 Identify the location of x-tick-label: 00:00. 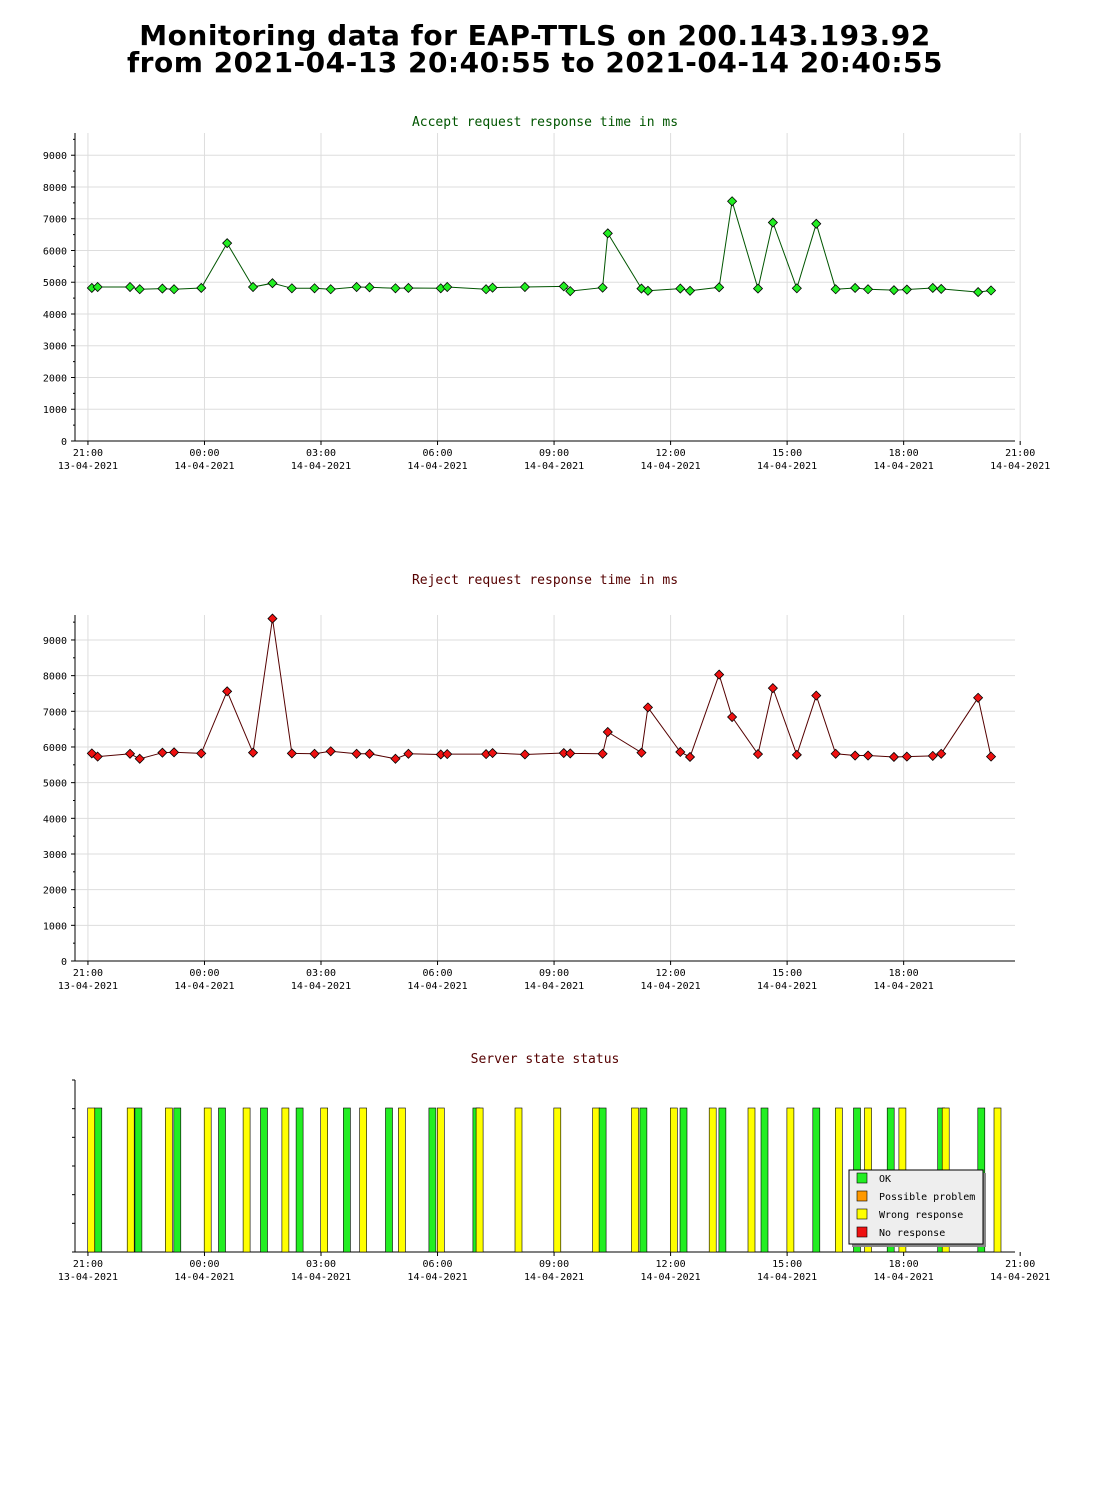
(204, 1264).